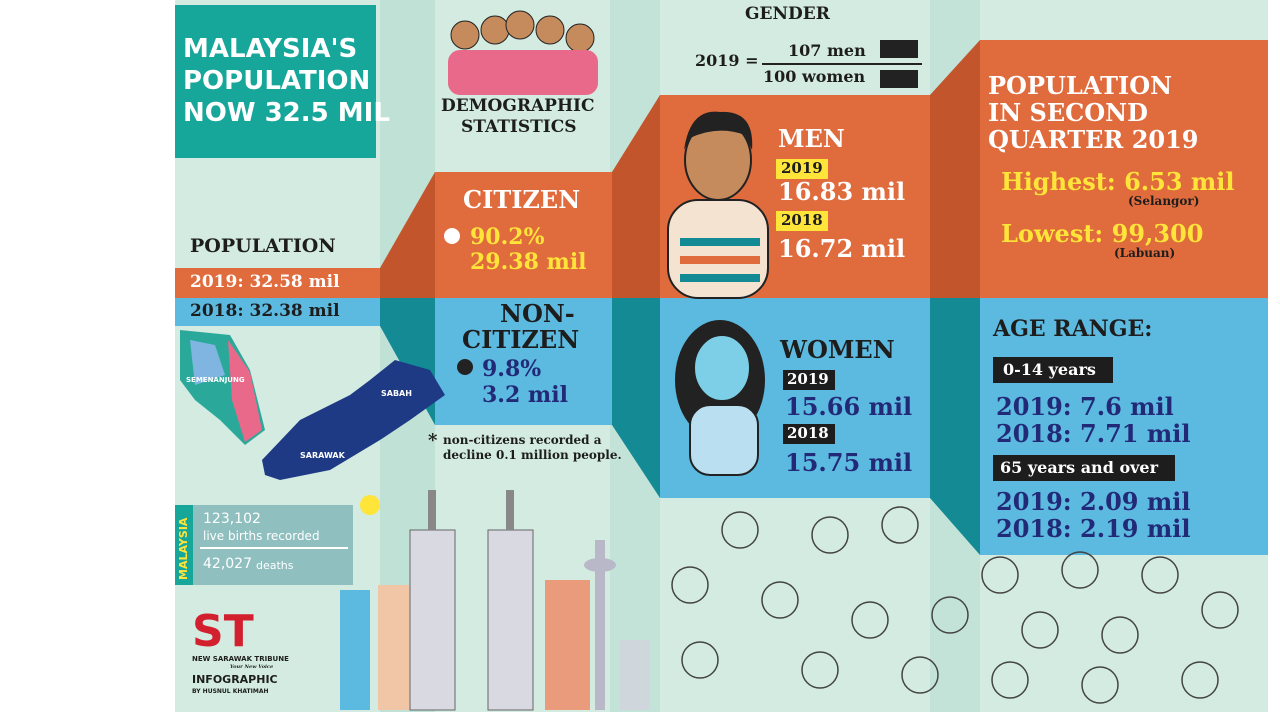 The image size is (1280, 720). What do you see at coordinates (522, 199) in the screenshot?
I see `citizen-heading: CITIZEN` at bounding box center [522, 199].